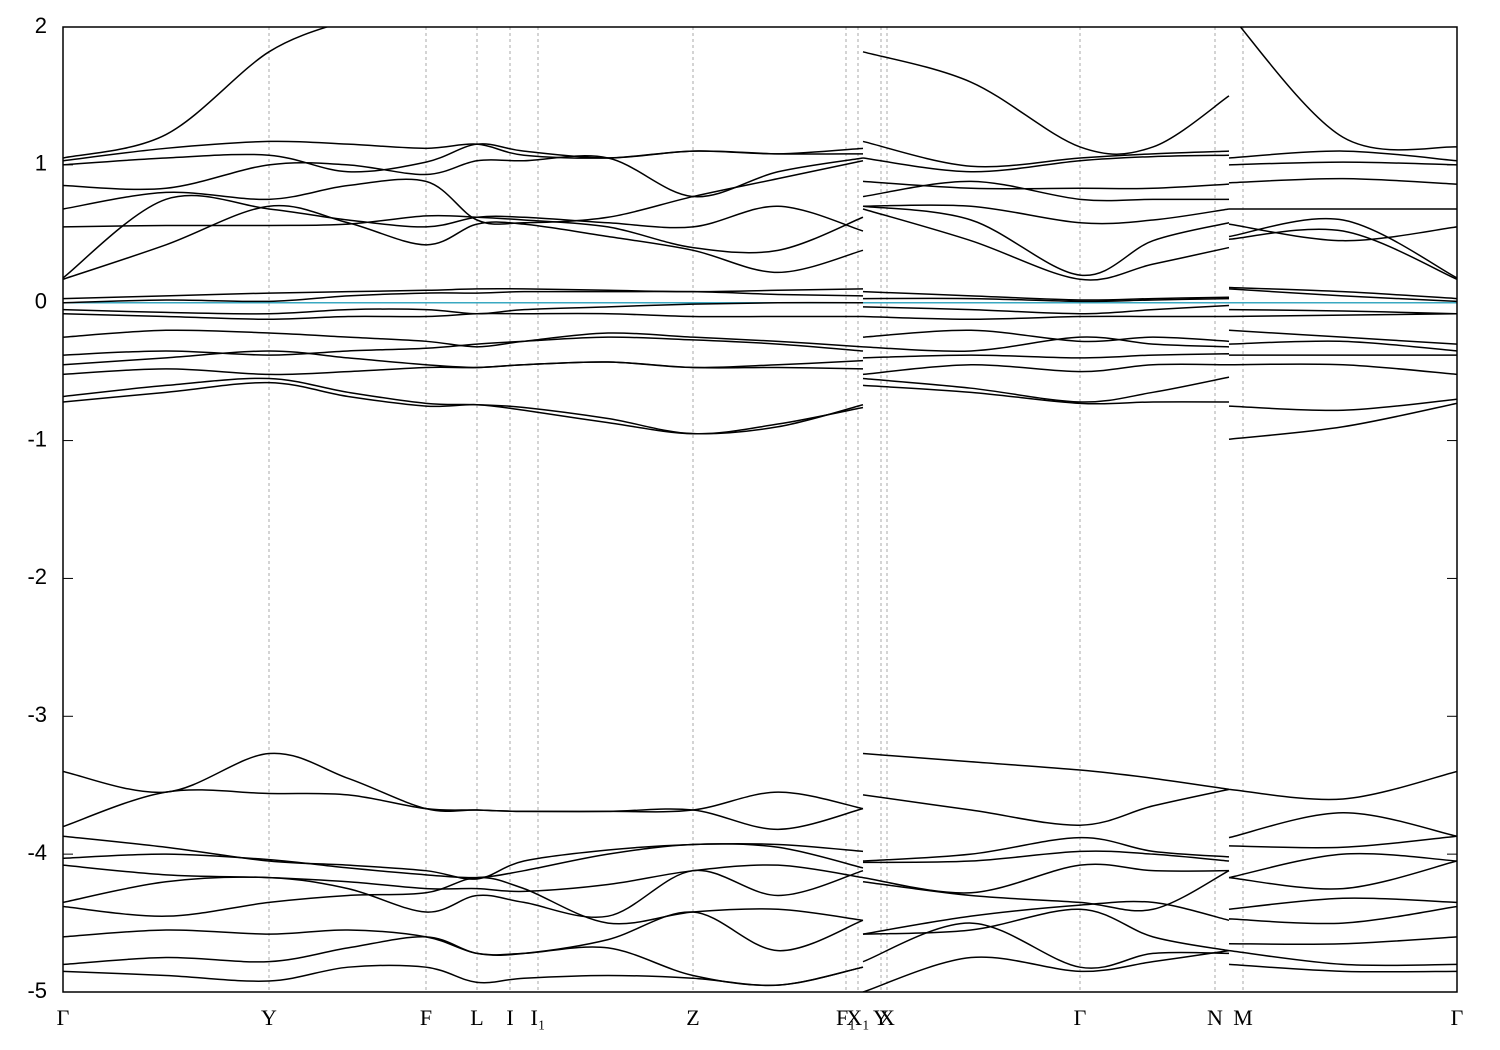 Image resolution: width=1500 pixels, height=1050 pixels. What do you see at coordinates (887, 1017) in the screenshot?
I see `x-tick-label: X` at bounding box center [887, 1017].